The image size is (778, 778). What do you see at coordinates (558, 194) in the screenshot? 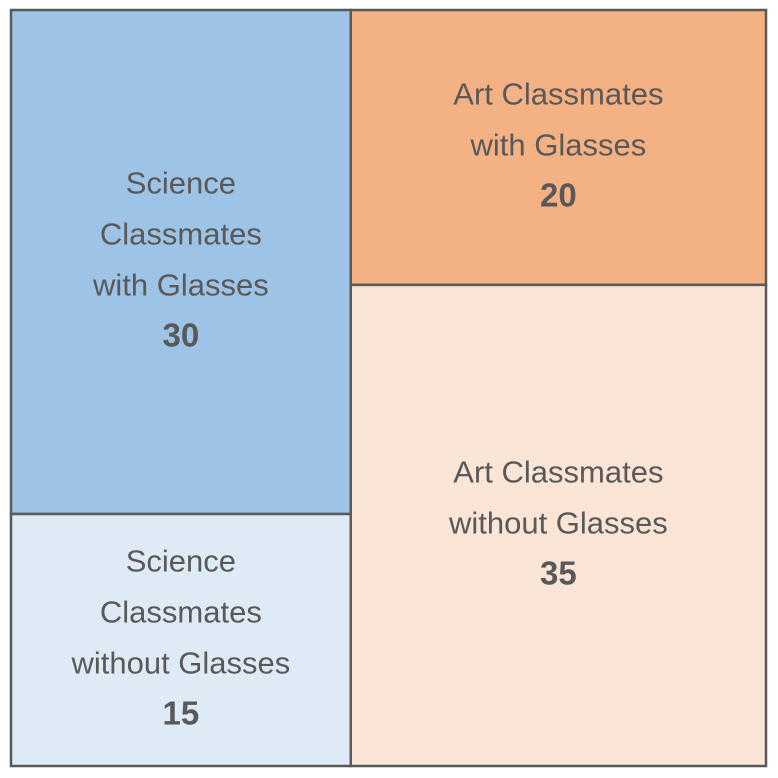
I see `mosaic-cell-value: 20` at bounding box center [558, 194].